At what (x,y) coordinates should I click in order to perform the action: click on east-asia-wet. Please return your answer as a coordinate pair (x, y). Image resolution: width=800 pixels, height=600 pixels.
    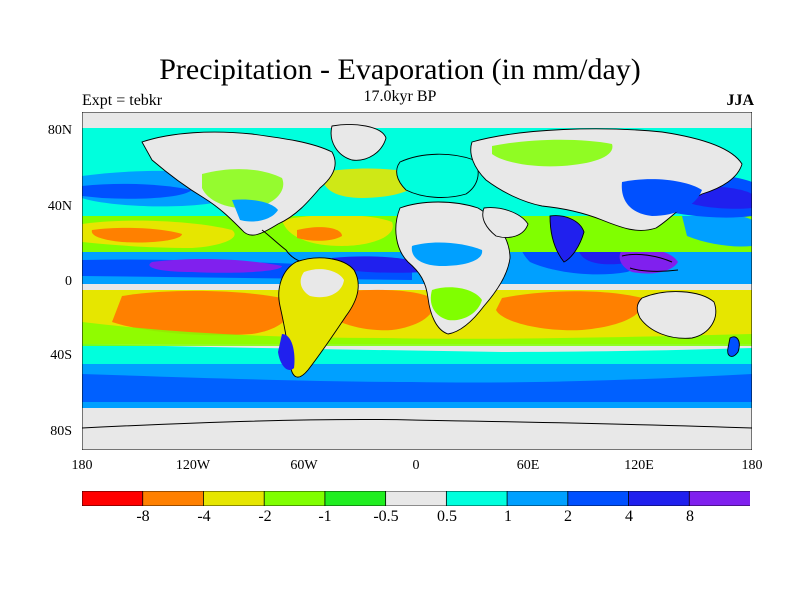
    Looking at the image, I should click on (661, 197).